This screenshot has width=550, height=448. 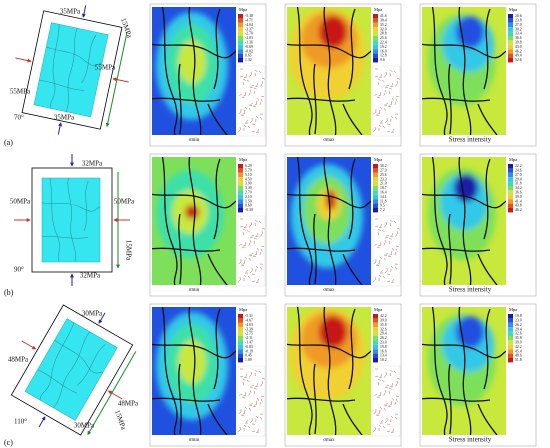 What do you see at coordinates (518, 20) in the screenshot?
I see `legend-value: 23.8` at bounding box center [518, 20].